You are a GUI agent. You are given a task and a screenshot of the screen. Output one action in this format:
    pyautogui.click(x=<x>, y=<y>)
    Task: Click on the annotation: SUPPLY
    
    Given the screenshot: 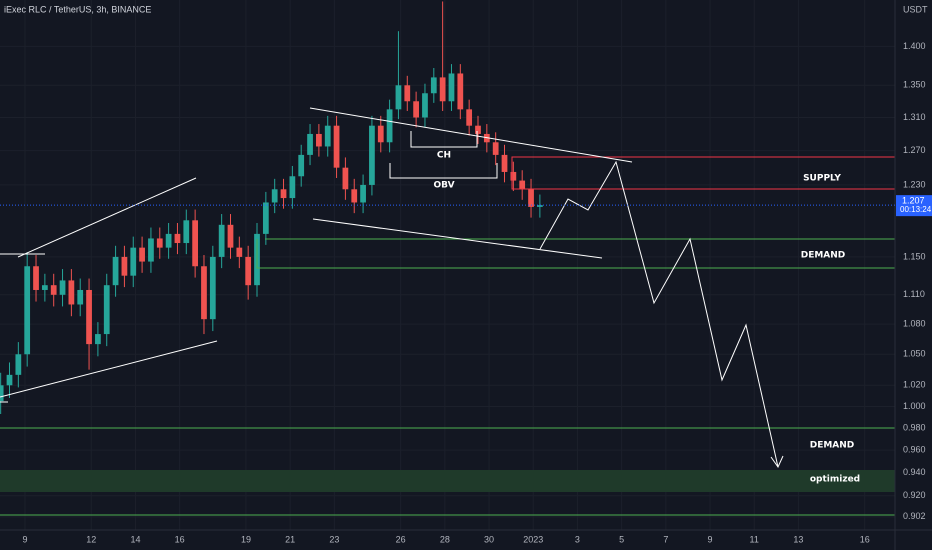 What is the action you would take?
    pyautogui.click(x=822, y=179)
    